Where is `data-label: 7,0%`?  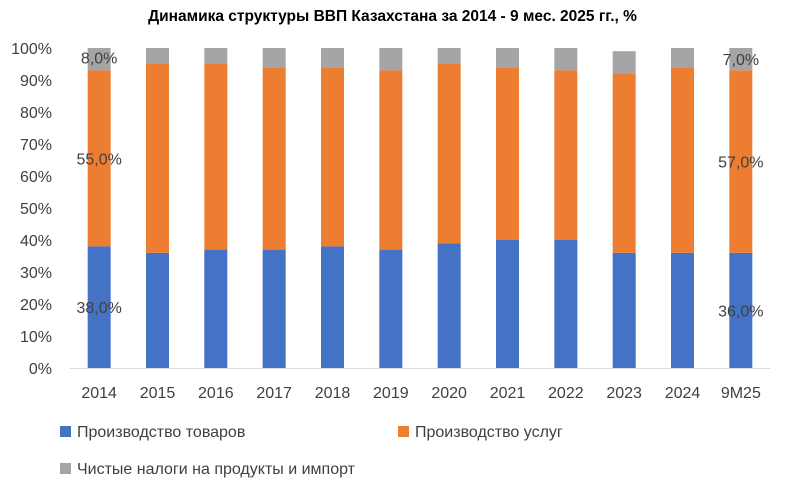
data-label: 7,0% is located at coordinates (741, 60).